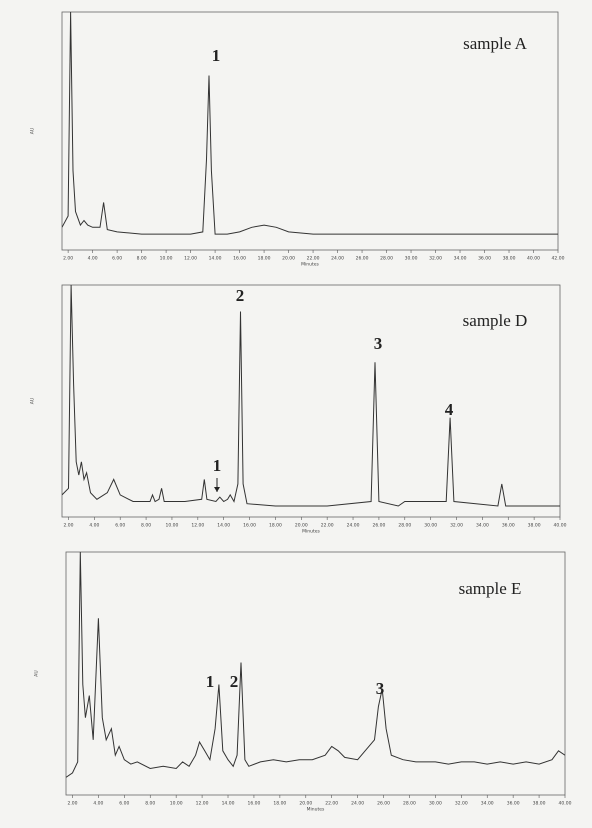 The height and width of the screenshot is (828, 592). I want to click on peak-label: 4, so click(449, 409).